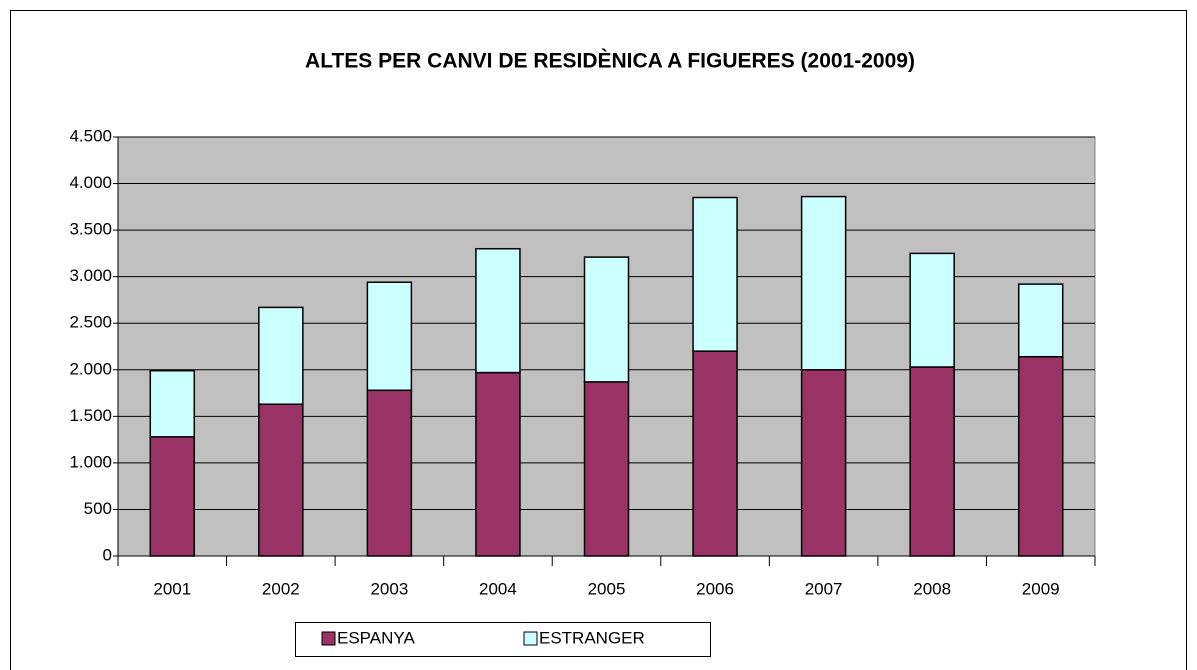  What do you see at coordinates (90, 322) in the screenshot?
I see `y-tick-label: 2.500` at bounding box center [90, 322].